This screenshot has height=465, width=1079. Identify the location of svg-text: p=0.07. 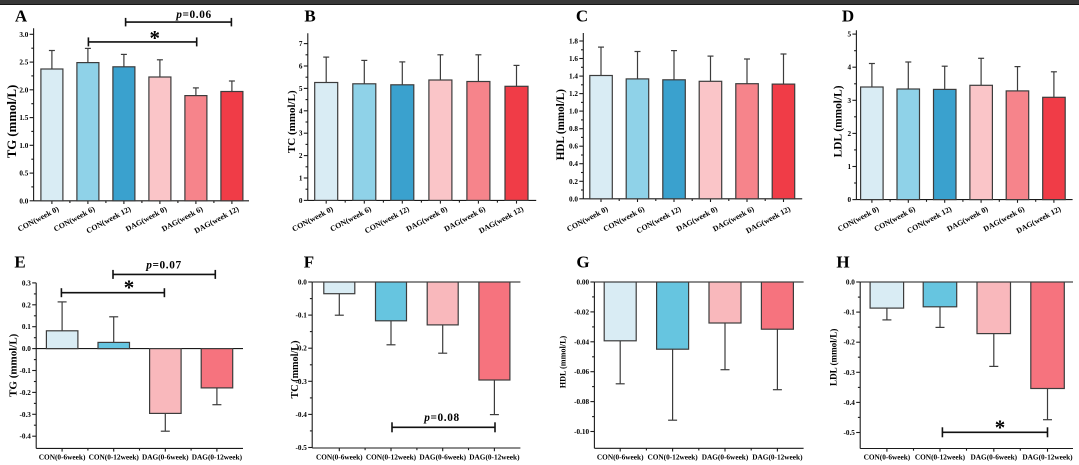
(163, 266).